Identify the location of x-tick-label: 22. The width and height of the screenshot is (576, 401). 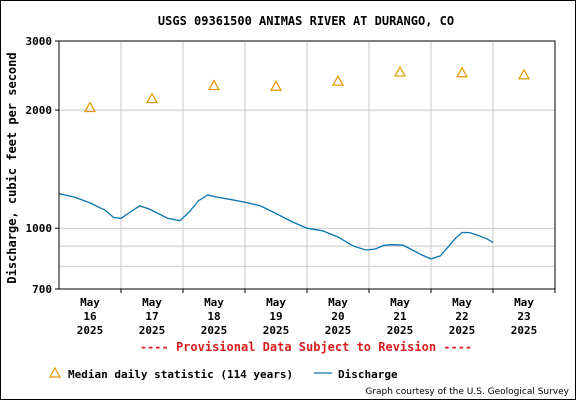
(461, 316).